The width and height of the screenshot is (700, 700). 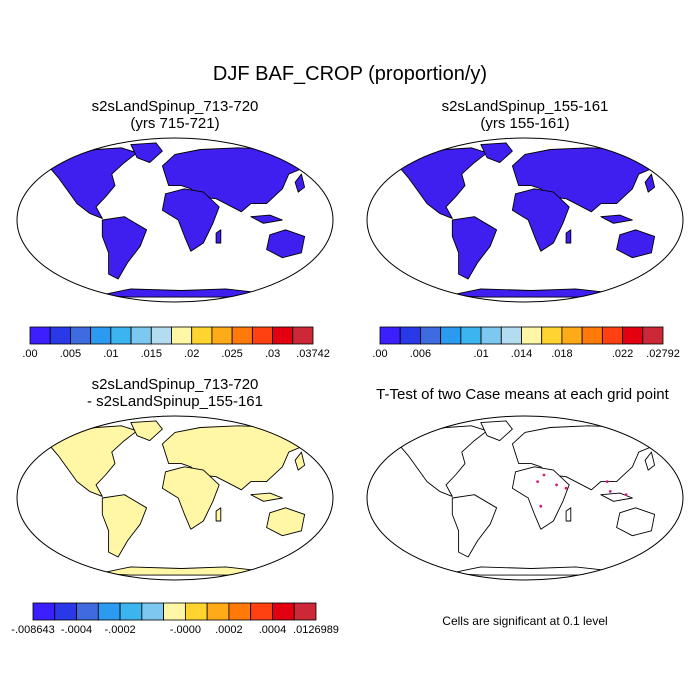 I want to click on colorbar-tick-label: .022, so click(x=622, y=354).